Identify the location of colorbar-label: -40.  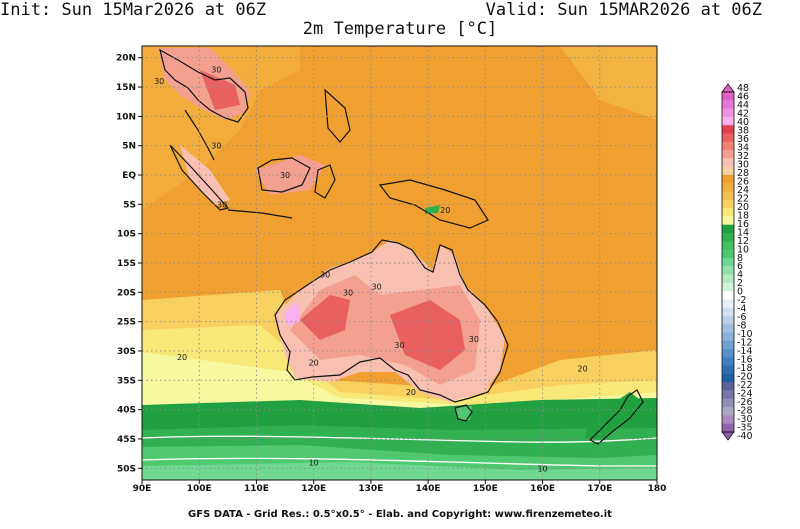
(745, 436).